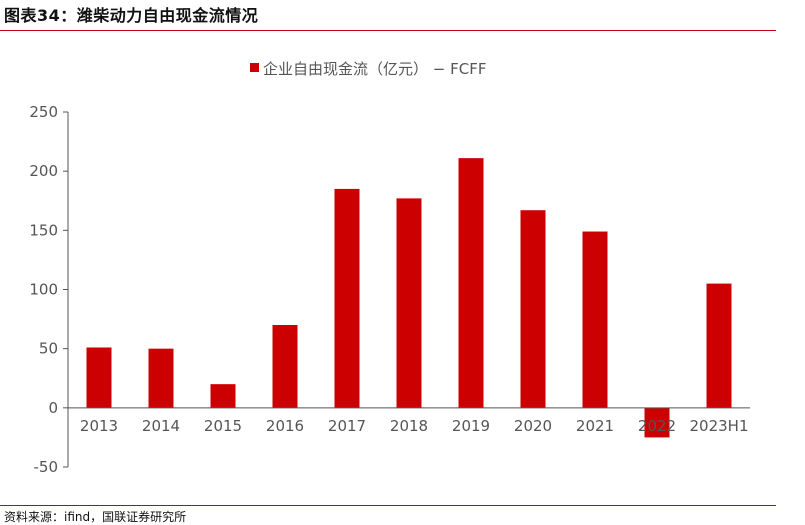 The width and height of the screenshot is (805, 525). What do you see at coordinates (347, 426) in the screenshot?
I see `x-tick-label: 2017` at bounding box center [347, 426].